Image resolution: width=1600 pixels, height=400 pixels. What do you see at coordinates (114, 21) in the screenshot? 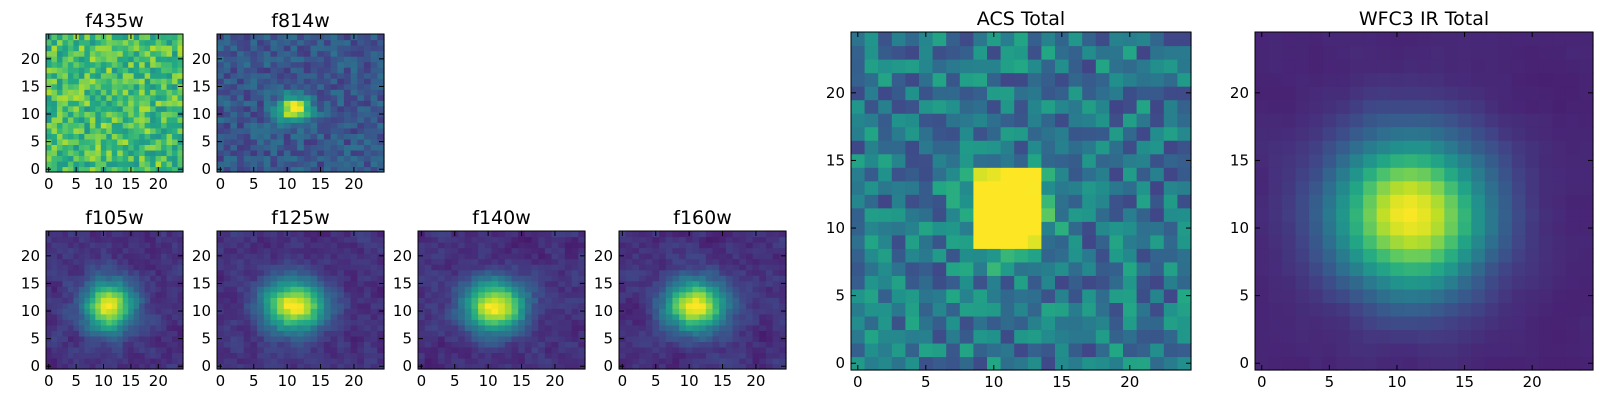
I see `panel-title: f435w` at bounding box center [114, 21].